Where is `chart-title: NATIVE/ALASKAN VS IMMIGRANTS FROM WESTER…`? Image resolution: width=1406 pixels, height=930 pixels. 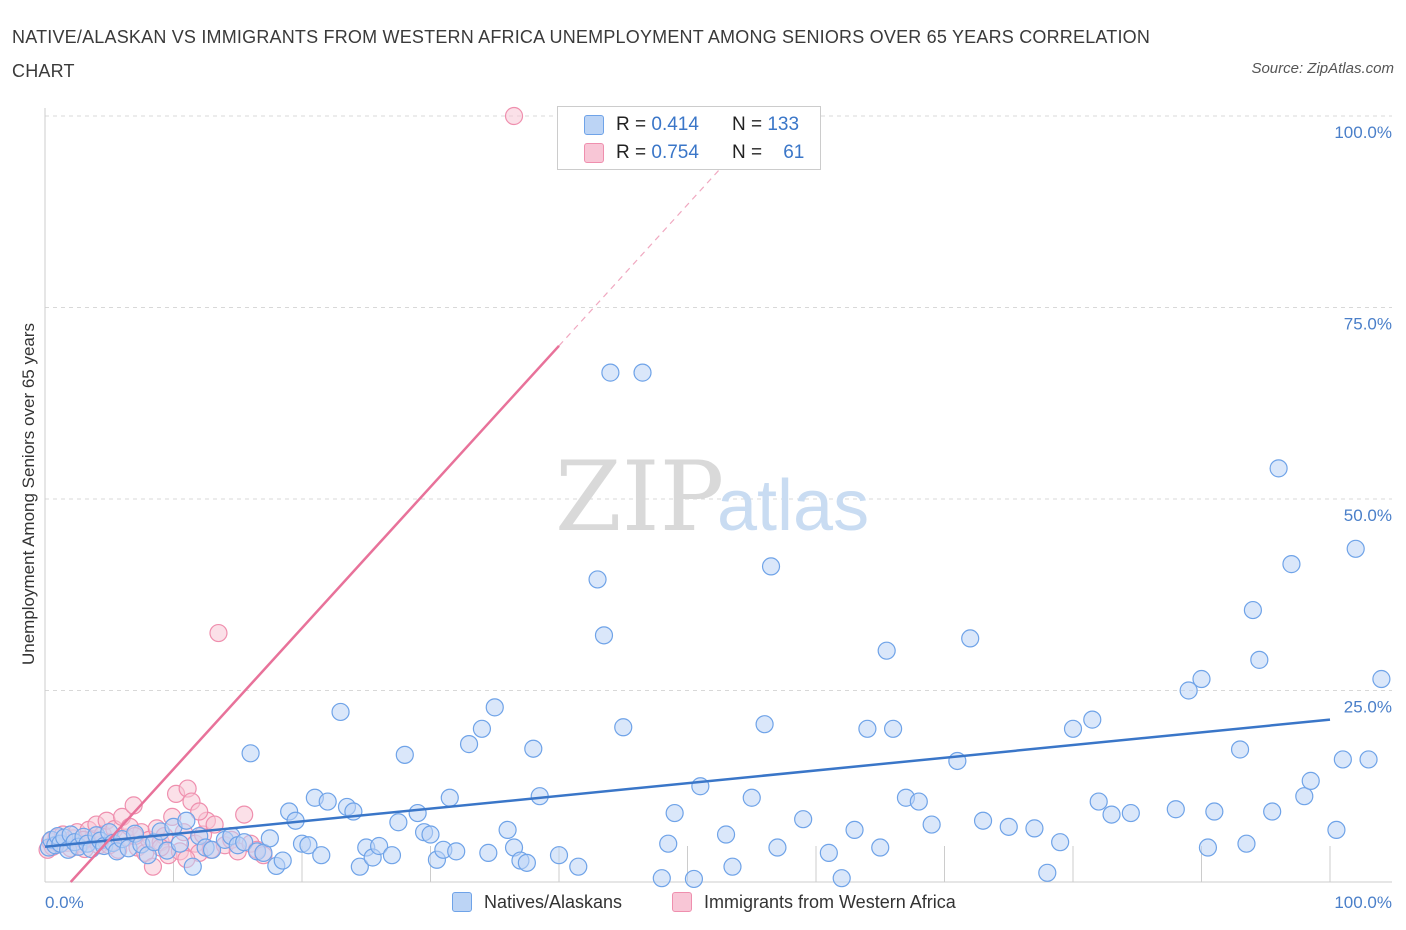 chart-title: NATIVE/ALASKAN VS IMMIGRANTS FROM WESTER… is located at coordinates (581, 54).